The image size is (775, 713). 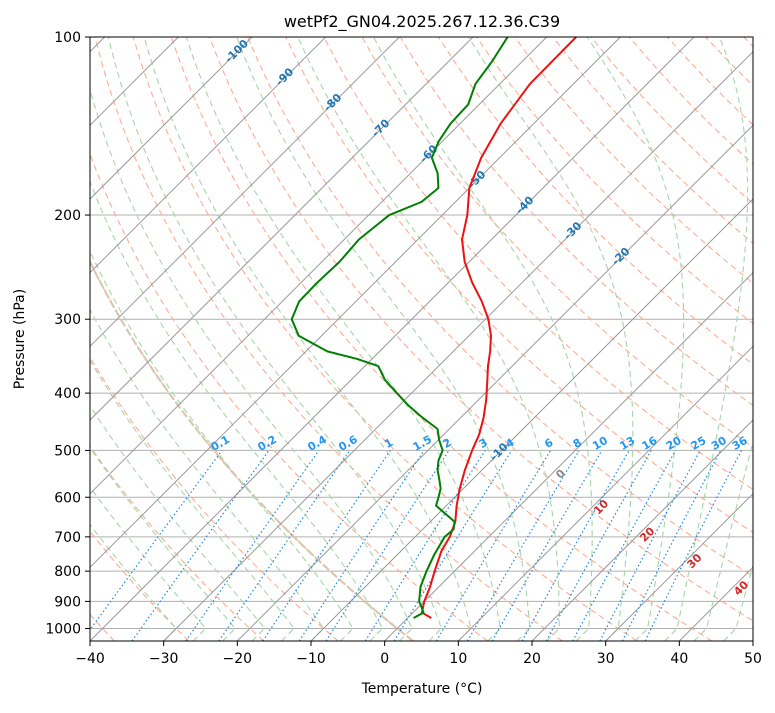 What do you see at coordinates (384, 659) in the screenshot?
I see `x-tick-label: 0` at bounding box center [384, 659].